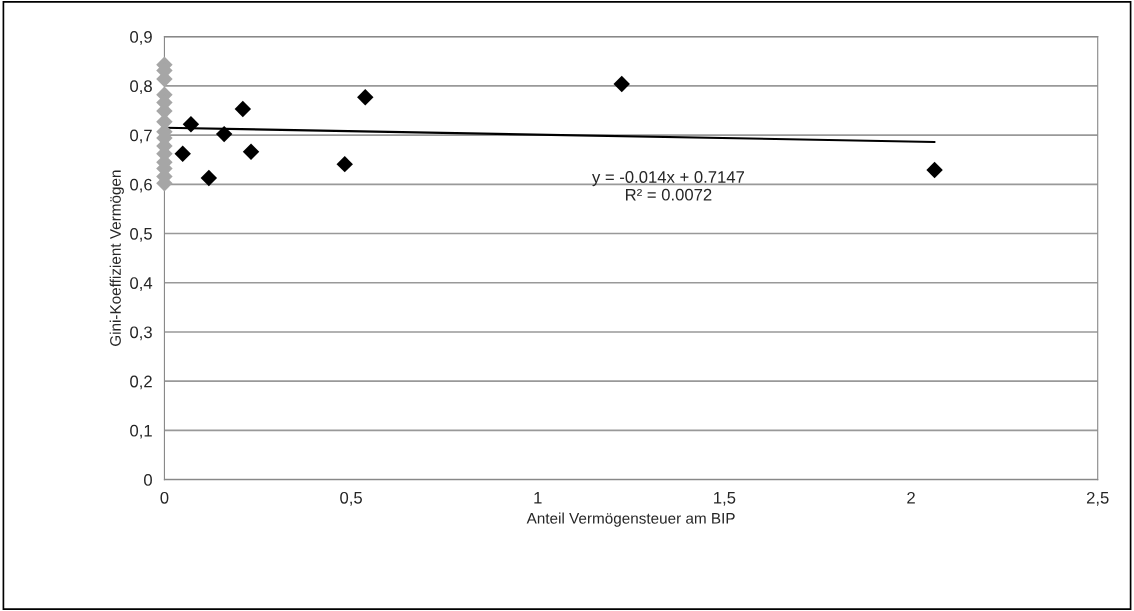 The height and width of the screenshot is (611, 1134). Describe the element at coordinates (725, 499) in the screenshot. I see `x-tick-label: 1,5` at that location.